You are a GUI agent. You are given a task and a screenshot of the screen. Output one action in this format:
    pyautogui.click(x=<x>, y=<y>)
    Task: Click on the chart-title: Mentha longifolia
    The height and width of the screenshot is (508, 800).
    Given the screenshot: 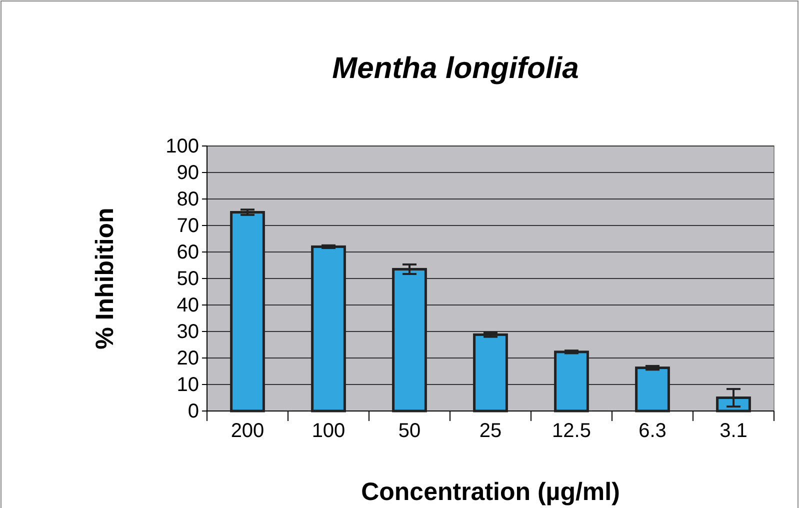 What is the action you would take?
    pyautogui.click(x=455, y=68)
    